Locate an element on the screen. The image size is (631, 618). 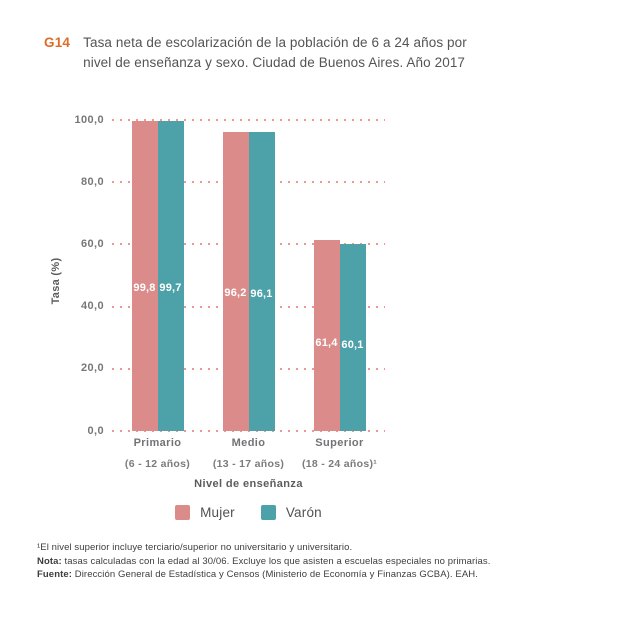
x-category-primario: Primario (6 - 12 años) is located at coordinates (157, 453).